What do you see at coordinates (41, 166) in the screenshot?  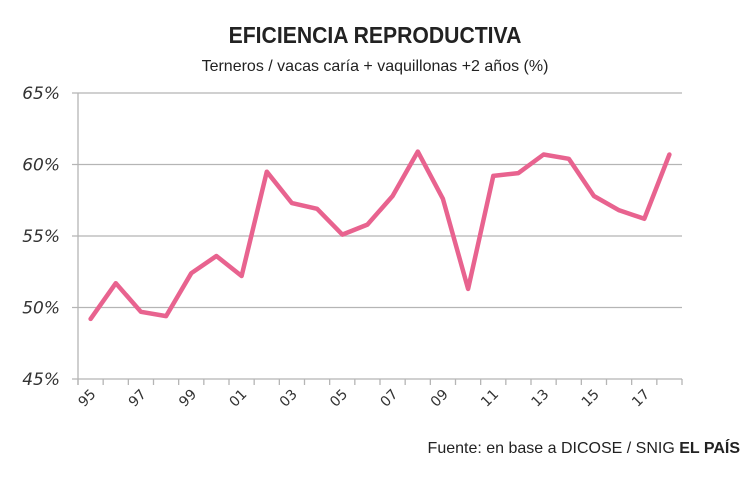 I see `y-tick-label: 60%` at bounding box center [41, 166].